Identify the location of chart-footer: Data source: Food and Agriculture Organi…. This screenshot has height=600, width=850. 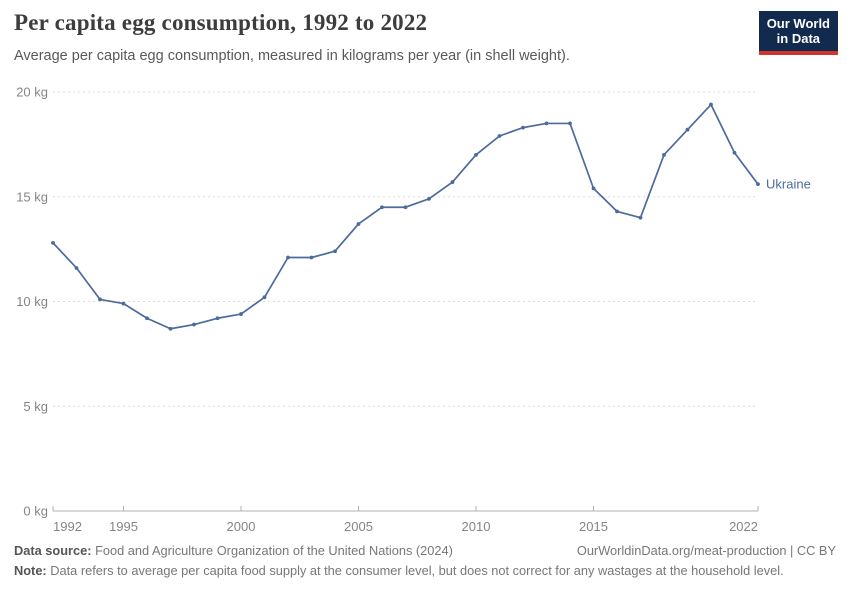
(425, 563).